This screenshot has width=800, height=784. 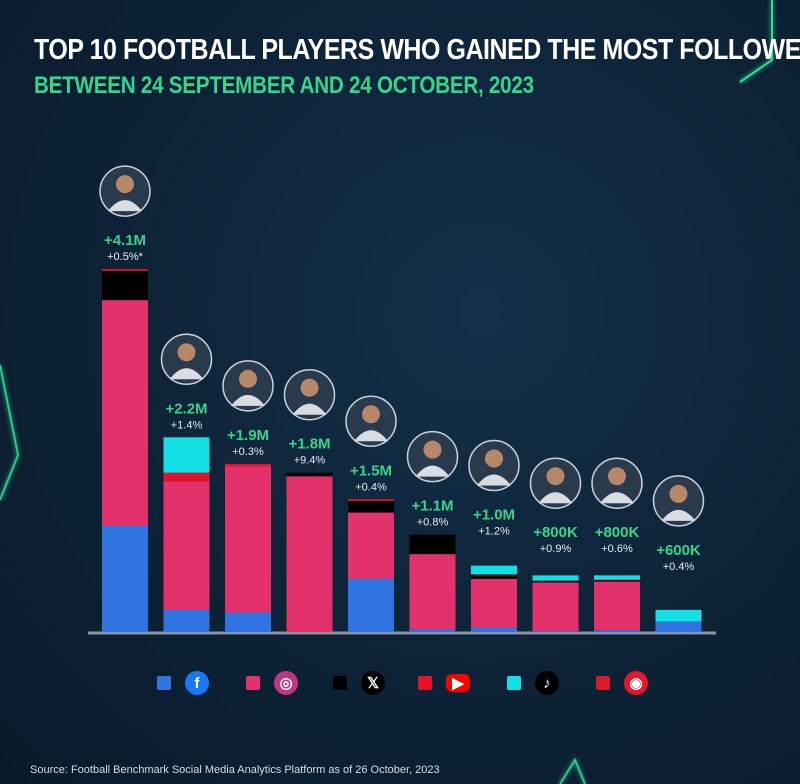 I want to click on gain-label: +4.1M, so click(x=125, y=240).